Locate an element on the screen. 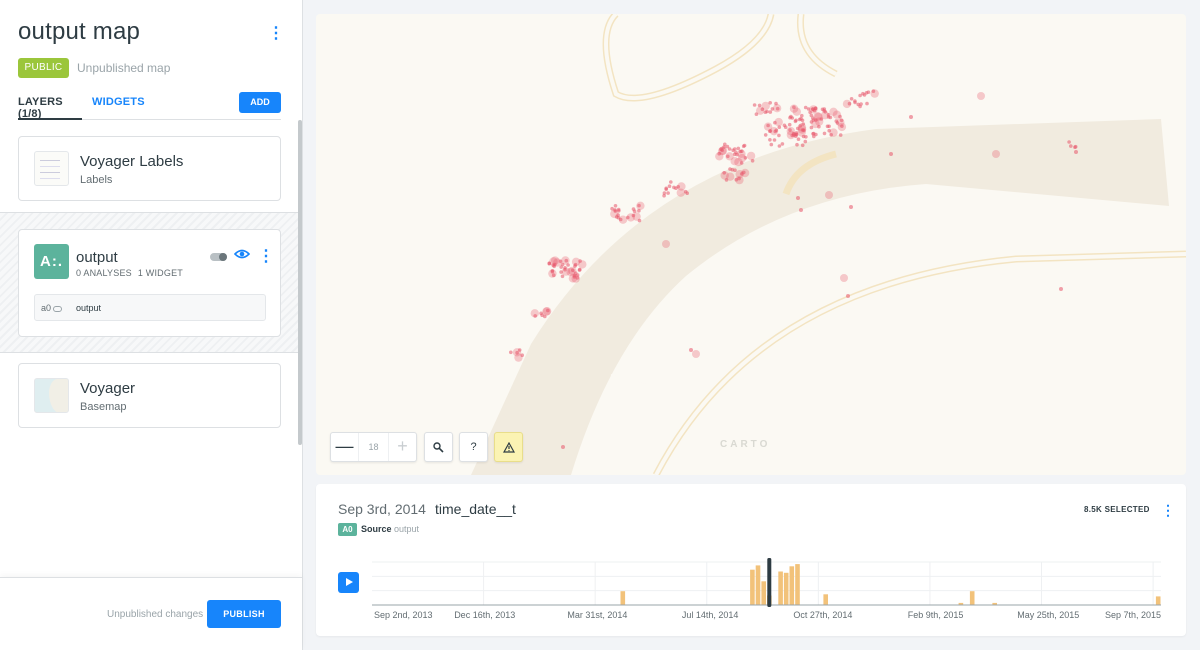  help-button: ? is located at coordinates (473, 447).